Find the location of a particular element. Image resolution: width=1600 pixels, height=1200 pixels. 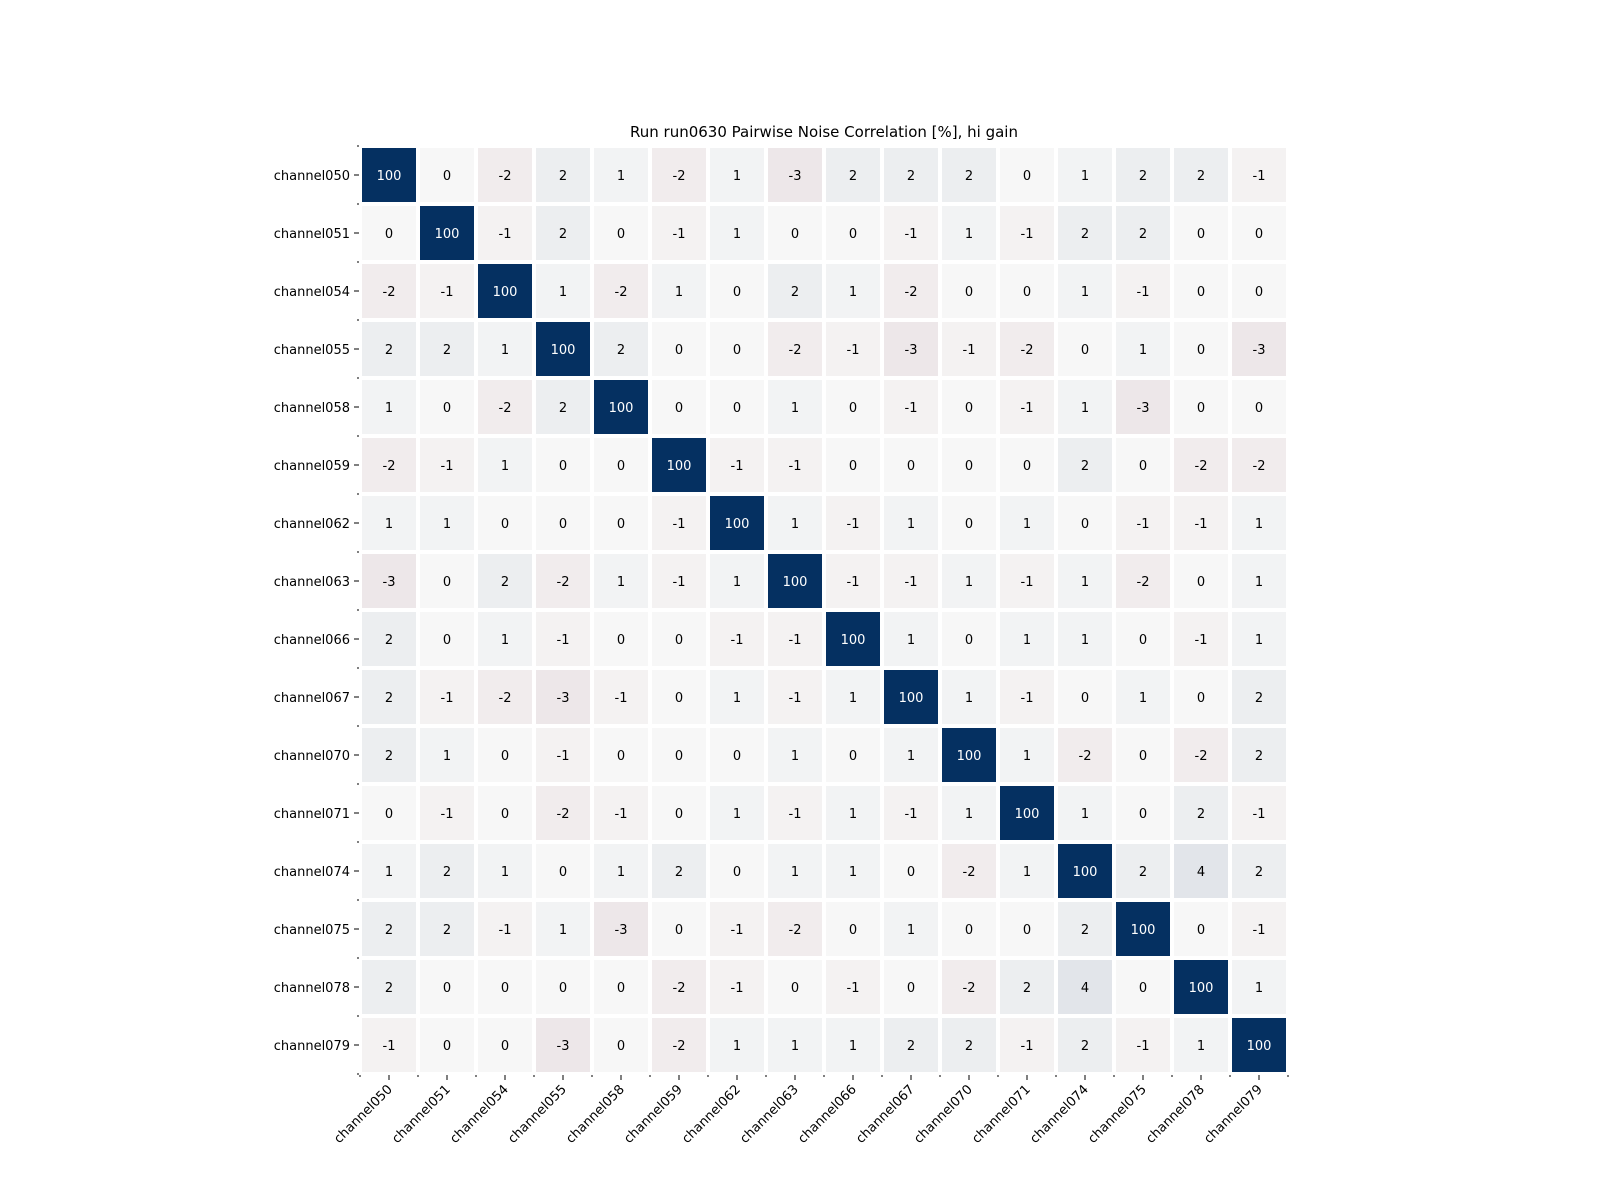

cell-value-label-8-9: 1 is located at coordinates (911, 640).